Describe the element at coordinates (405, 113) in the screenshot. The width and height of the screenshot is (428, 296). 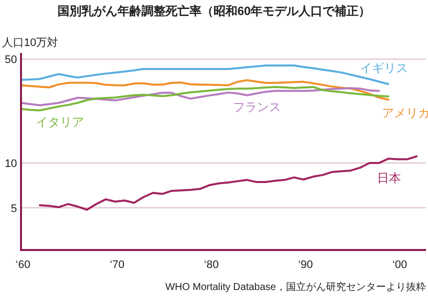
I see `series-label: アメリカ` at that location.